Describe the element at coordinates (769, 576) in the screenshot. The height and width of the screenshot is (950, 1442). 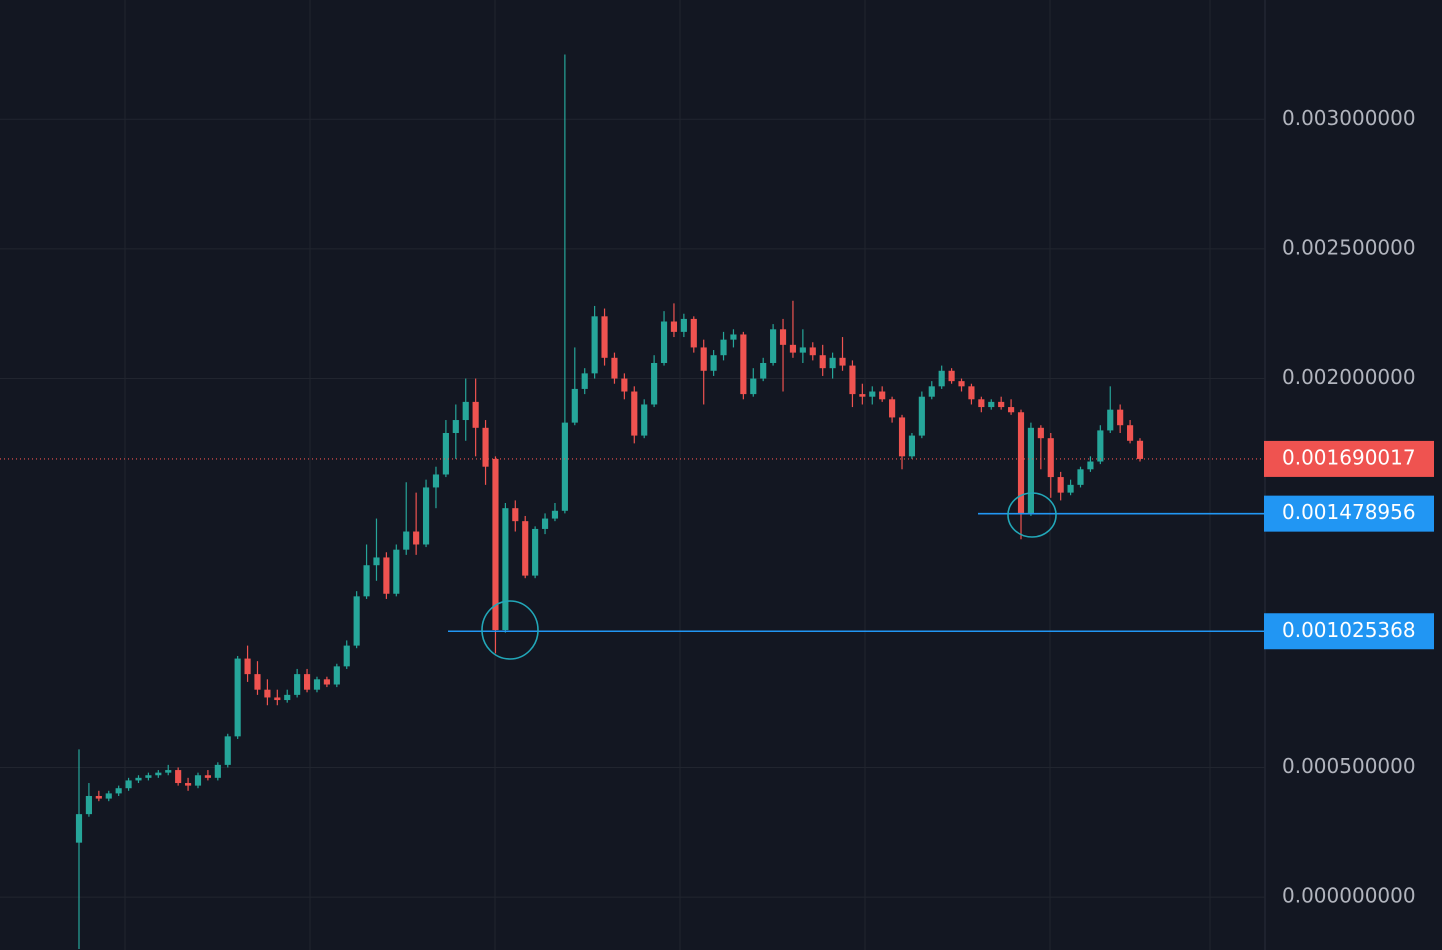
I see `annotations` at that location.